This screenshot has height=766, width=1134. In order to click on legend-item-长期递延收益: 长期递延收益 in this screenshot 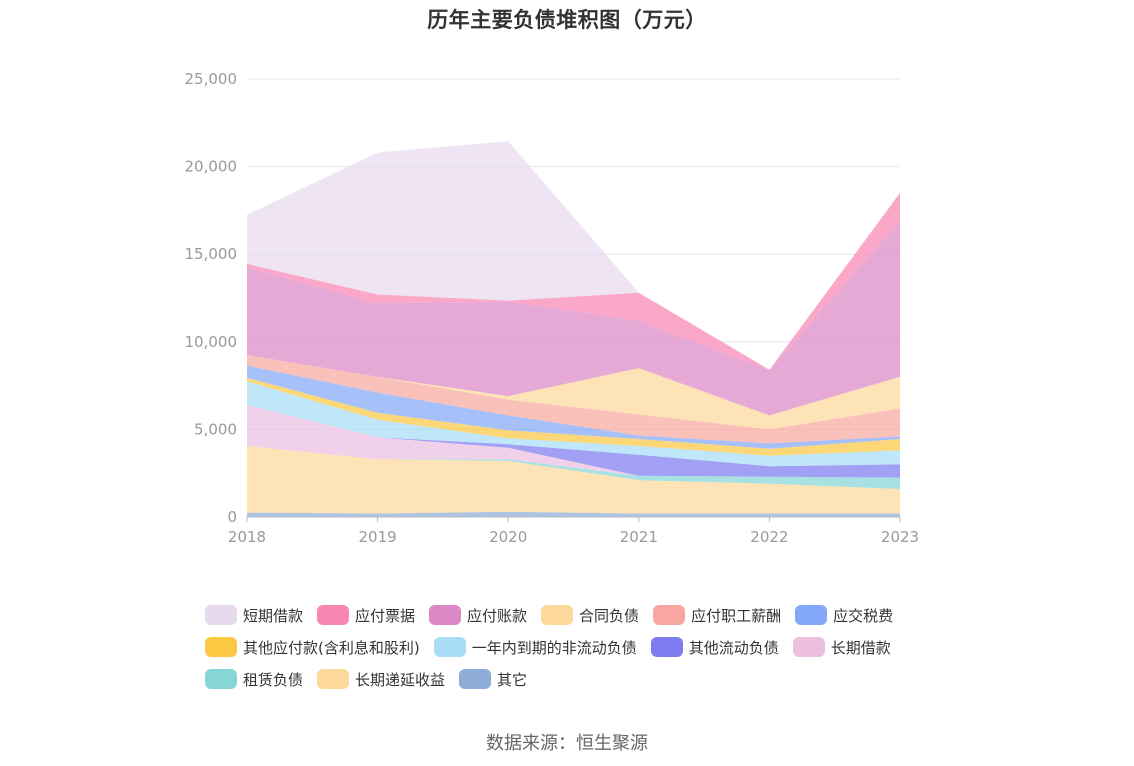, I will do `click(381, 679)`.